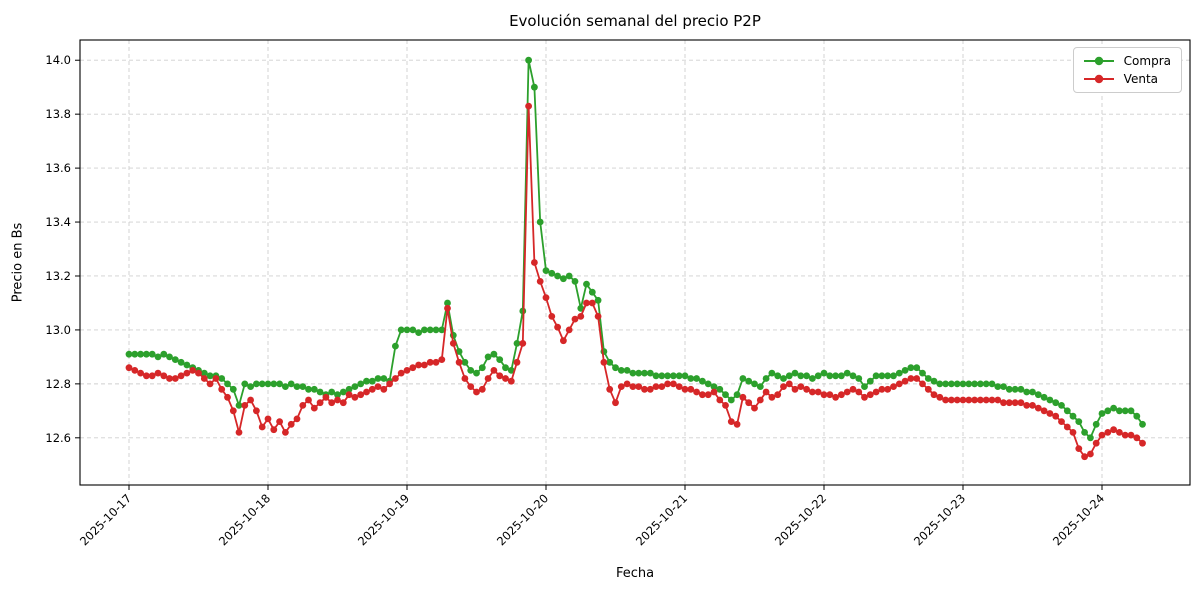 Image resolution: width=1200 pixels, height=600 pixels. What do you see at coordinates (58, 222) in the screenshot?
I see `y-tick-label: 13.4` at bounding box center [58, 222].